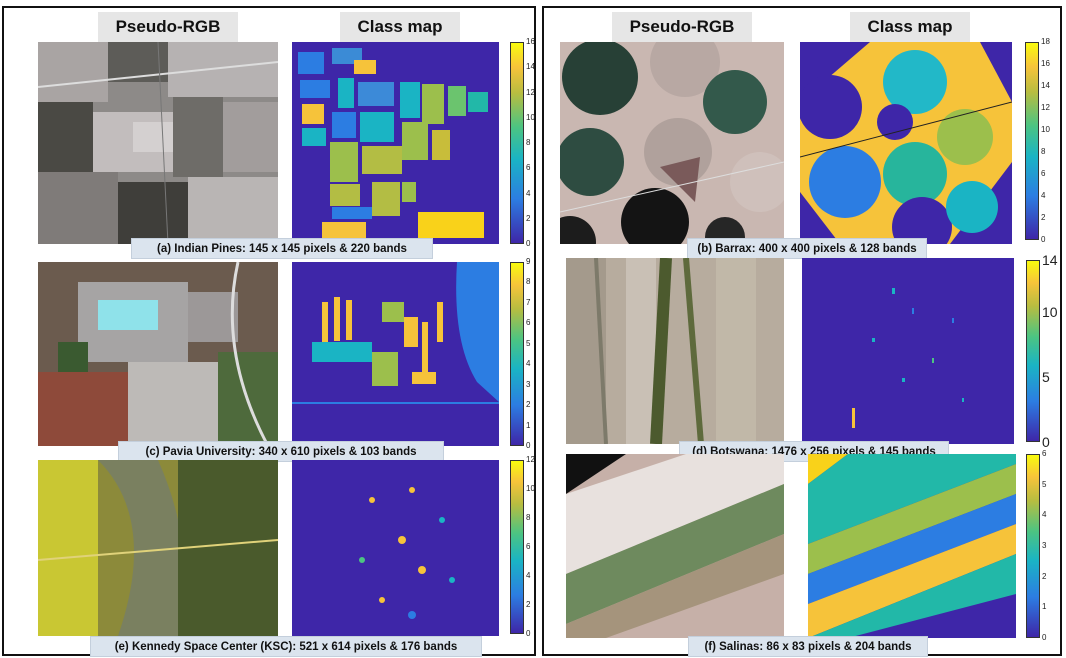 The width and height of the screenshot is (1066, 658). Describe the element at coordinates (1045, 41) in the screenshot. I see `colorbar-tick-label: 18` at that location.